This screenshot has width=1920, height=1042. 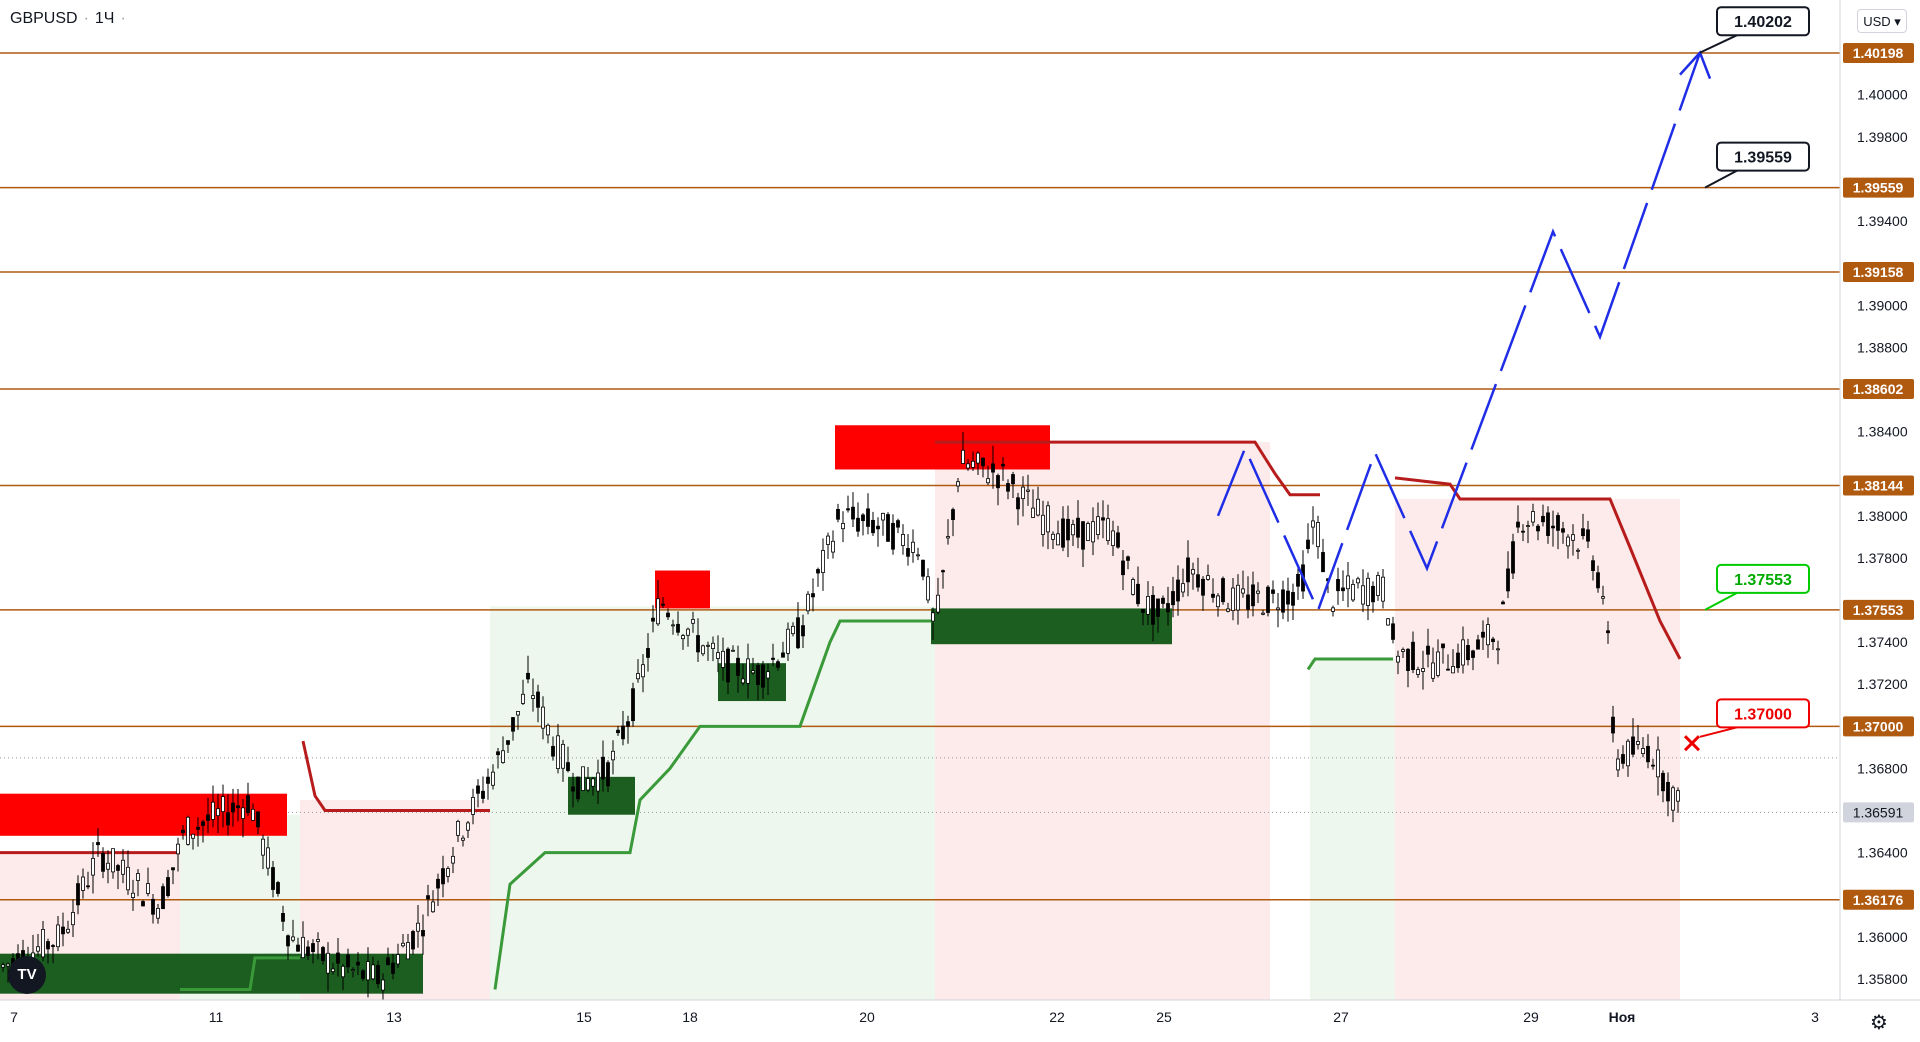 I want to click on callout-label: 1.37553, so click(x=1763, y=580).